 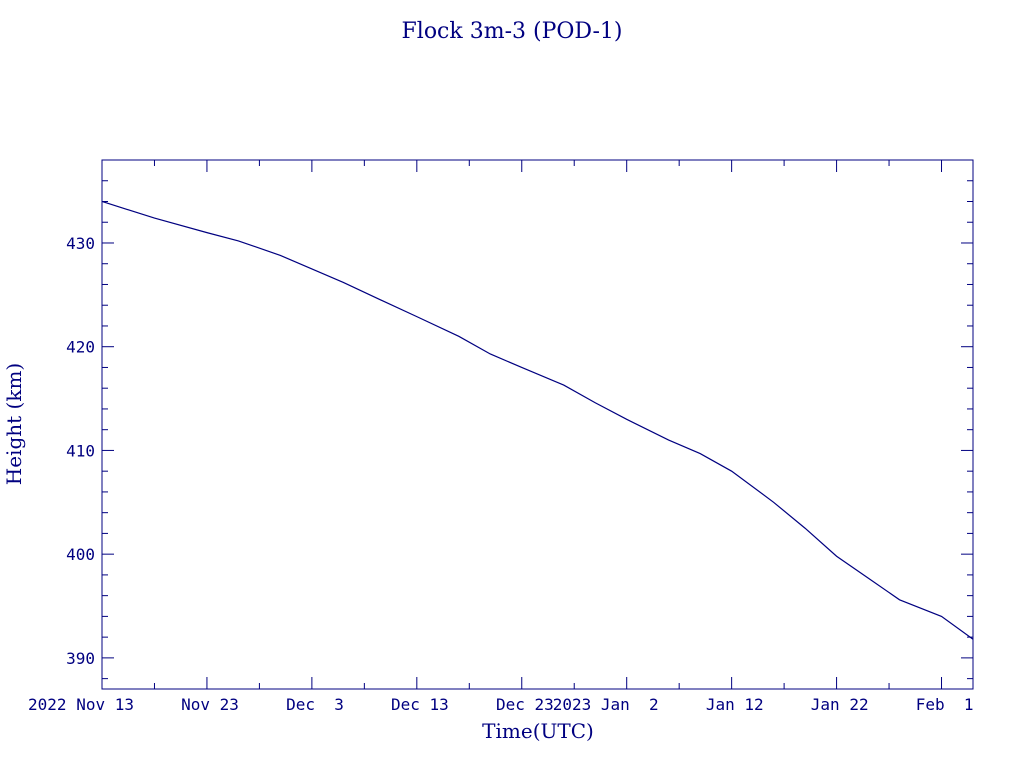 I want to click on x-tick-label: Dec 13, so click(x=420, y=704).